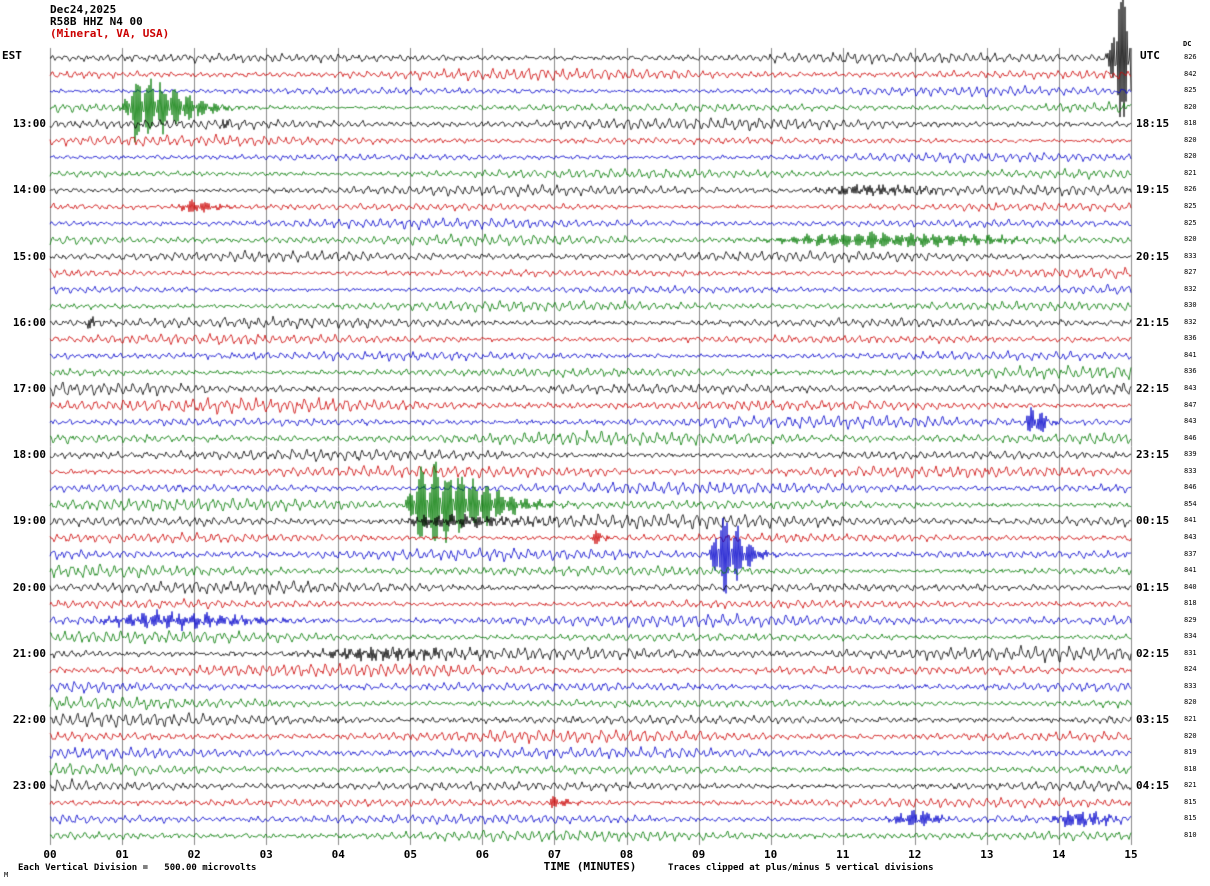 The width and height of the screenshot is (1210, 886). What do you see at coordinates (1190, 669) in the screenshot?
I see `dc-offset-value: 824` at bounding box center [1190, 669].